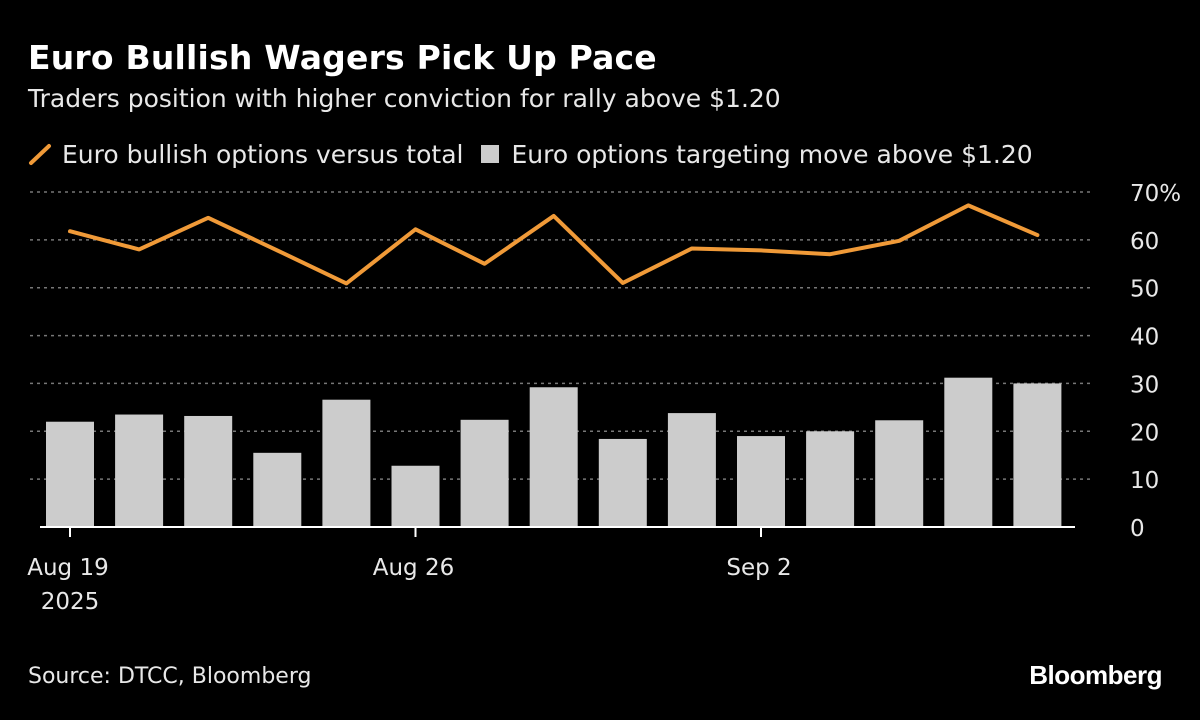 This screenshot has width=1200, height=720. I want to click on source-note: Source: DTCC, Bloomberg, so click(170, 676).